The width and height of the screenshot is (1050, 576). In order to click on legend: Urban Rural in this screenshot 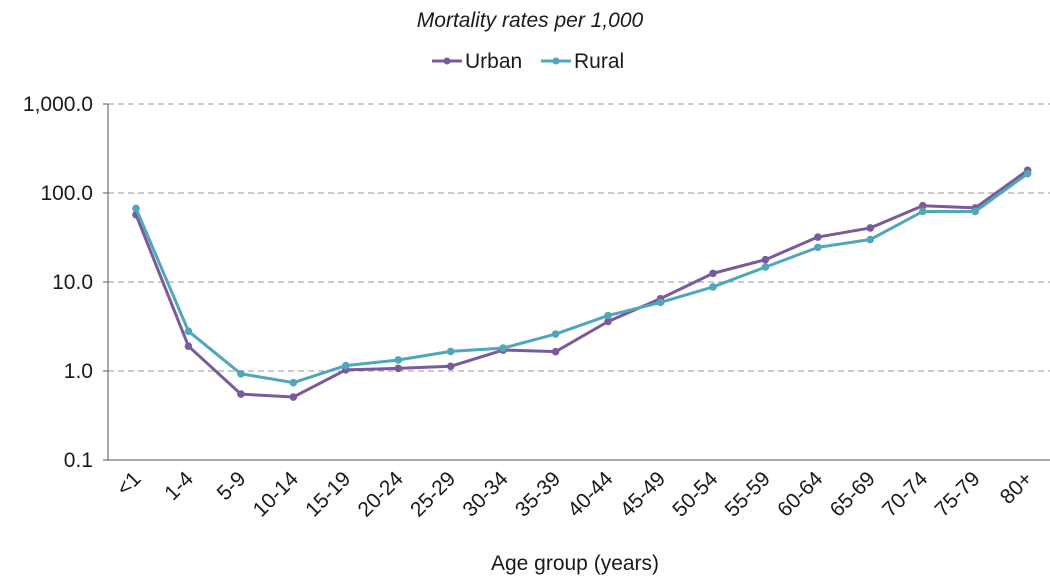, I will do `click(528, 61)`.